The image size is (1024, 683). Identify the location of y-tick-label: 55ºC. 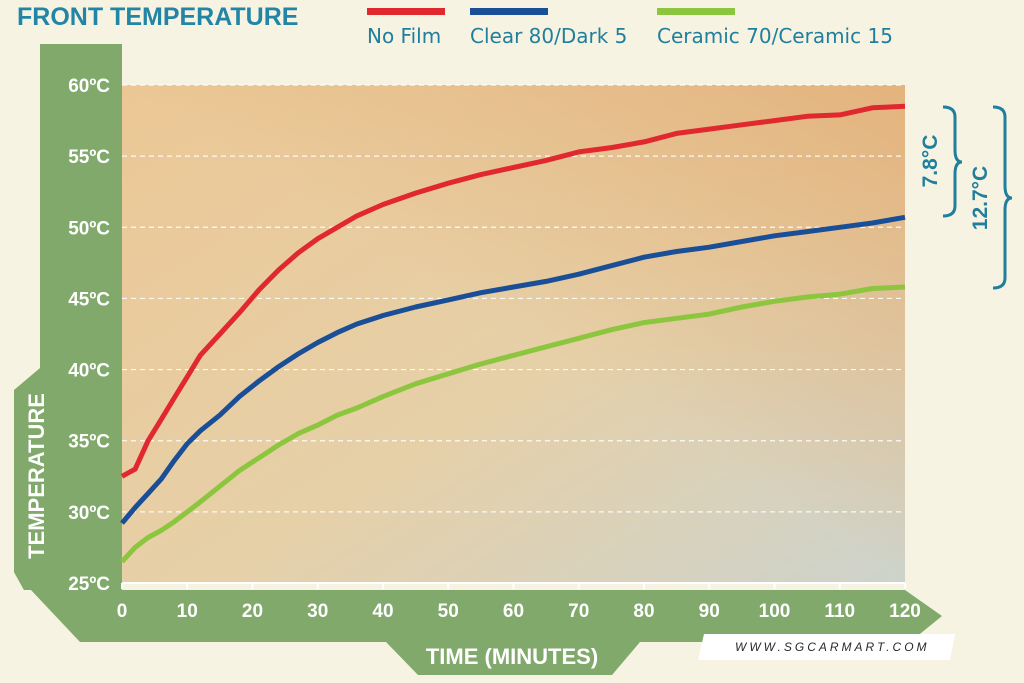
(89, 157).